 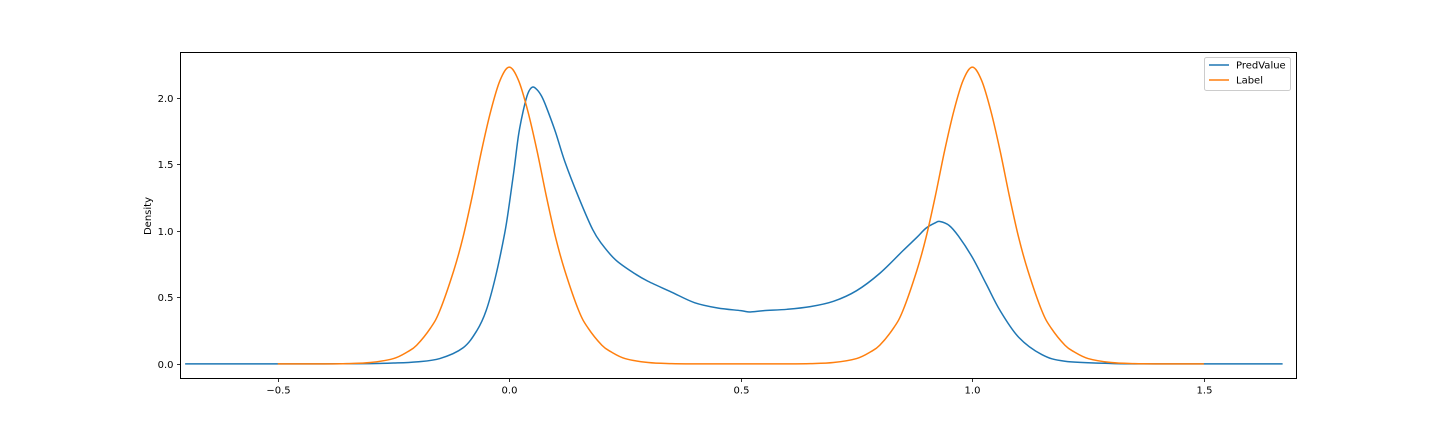 What do you see at coordinates (278, 391) in the screenshot?
I see `x-tick-label: −0.5` at bounding box center [278, 391].